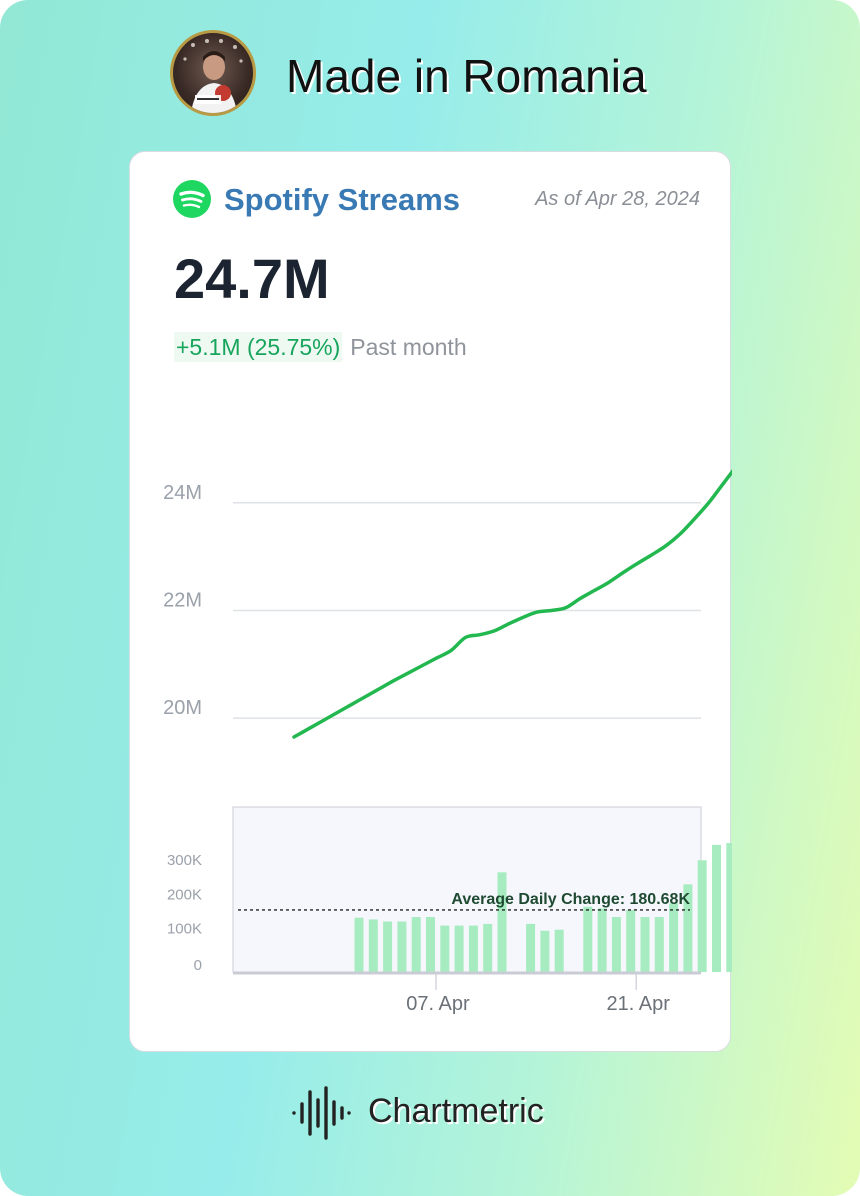 The image size is (860, 1196). What do you see at coordinates (467, 610) in the screenshot?
I see `line-chart-grid` at bounding box center [467, 610].